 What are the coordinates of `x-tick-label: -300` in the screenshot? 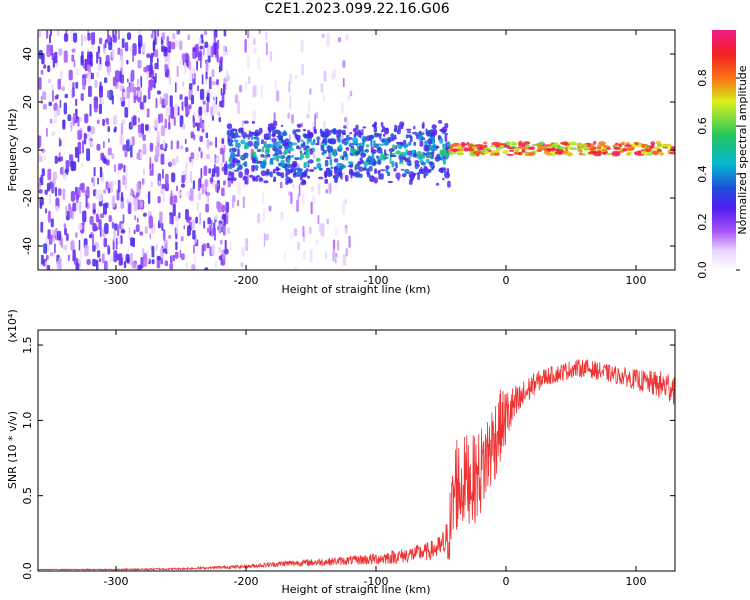 It's located at (116, 280).